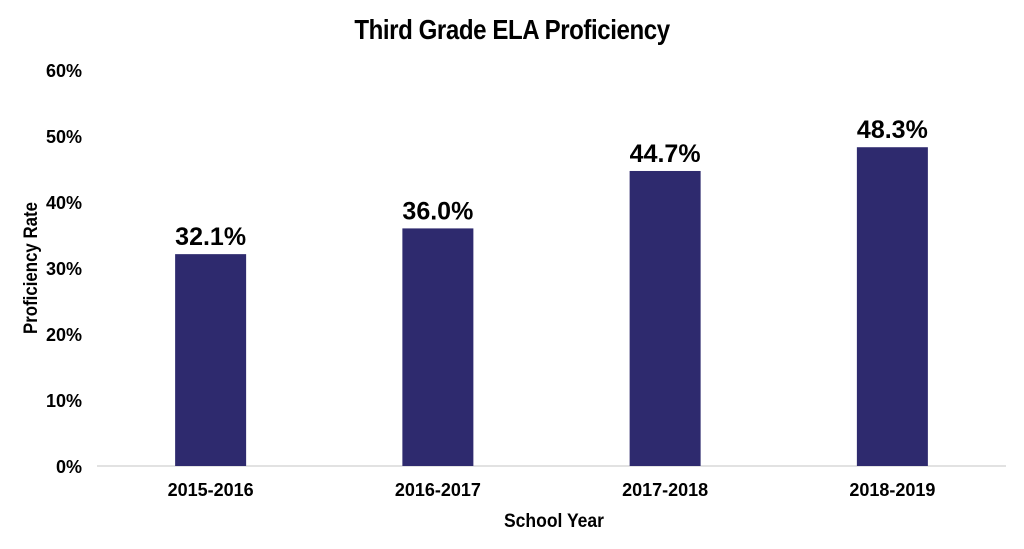  What do you see at coordinates (665, 490) in the screenshot?
I see `x-tick-label: 2017-2018` at bounding box center [665, 490].